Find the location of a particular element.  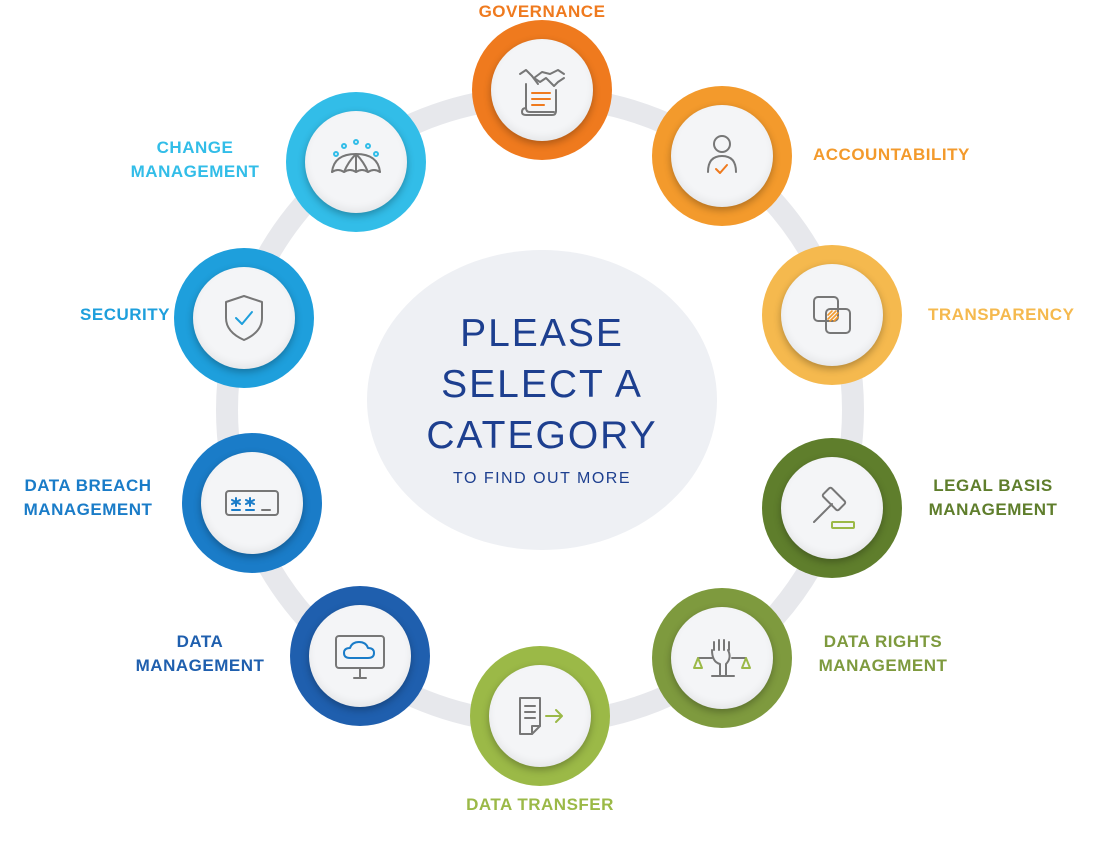

shield-check-icon is located at coordinates (244, 318).